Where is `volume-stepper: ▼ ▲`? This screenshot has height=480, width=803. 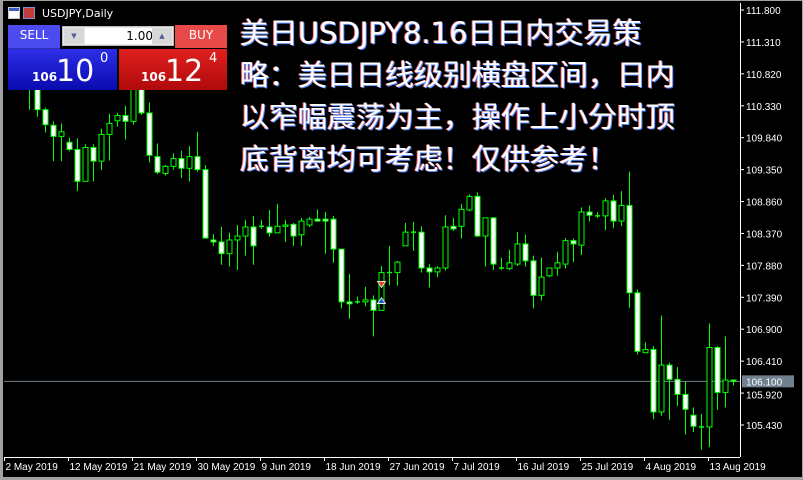
volume-stepper: ▼ ▲ is located at coordinates (118, 36).